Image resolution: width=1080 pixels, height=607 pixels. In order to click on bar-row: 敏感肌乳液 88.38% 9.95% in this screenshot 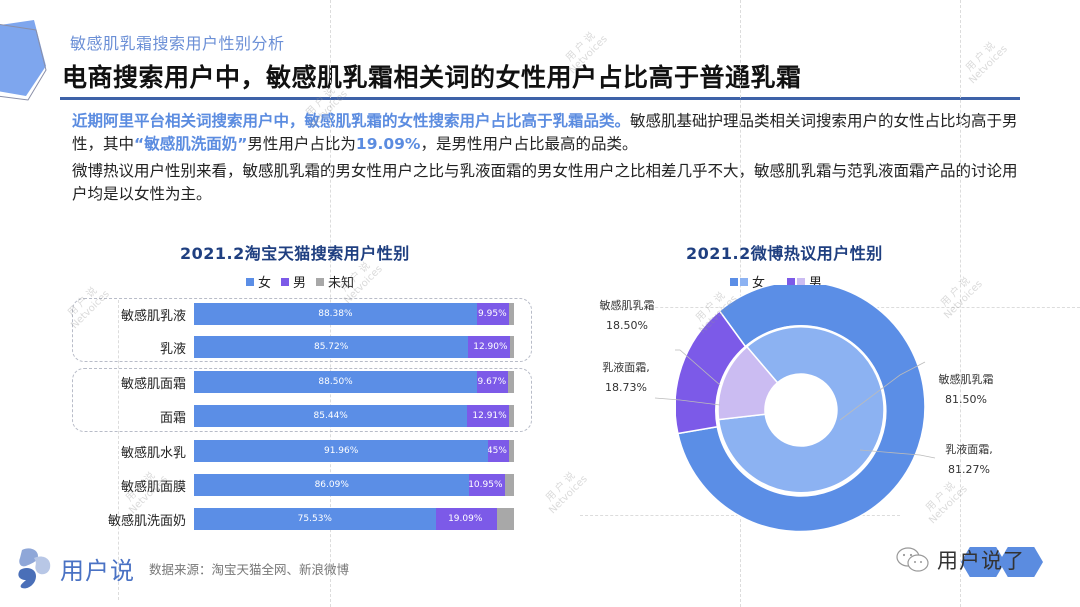, I will do `click(310, 314)`.